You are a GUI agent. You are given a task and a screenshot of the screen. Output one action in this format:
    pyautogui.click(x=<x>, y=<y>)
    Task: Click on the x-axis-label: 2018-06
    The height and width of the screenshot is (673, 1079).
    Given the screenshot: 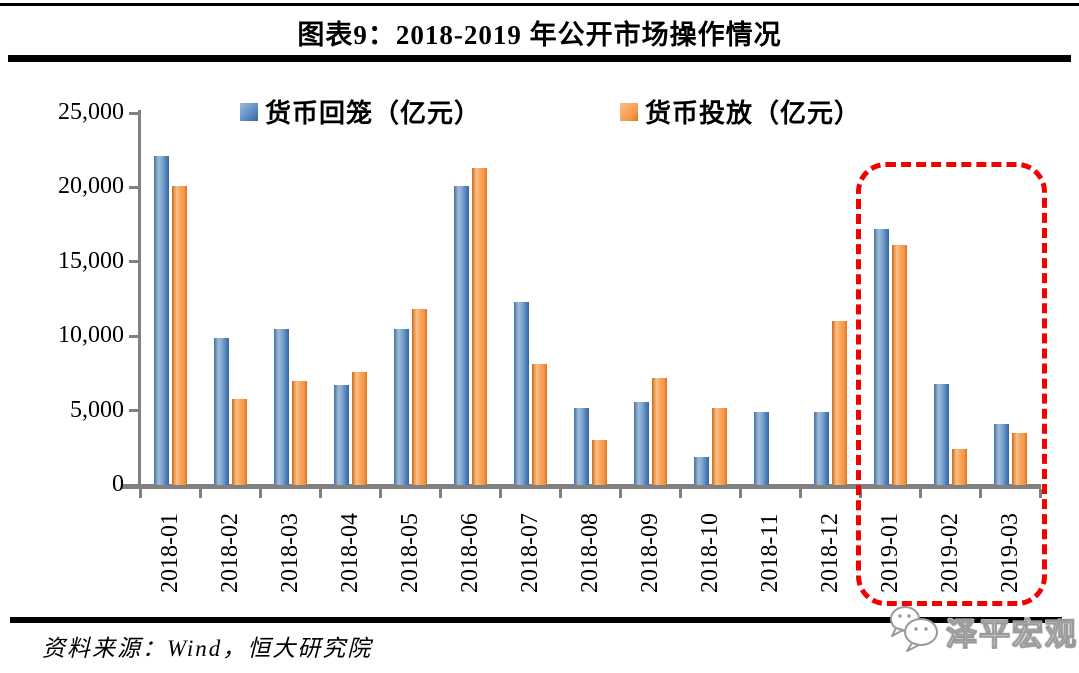 What is the action you would take?
    pyautogui.click(x=470, y=553)
    